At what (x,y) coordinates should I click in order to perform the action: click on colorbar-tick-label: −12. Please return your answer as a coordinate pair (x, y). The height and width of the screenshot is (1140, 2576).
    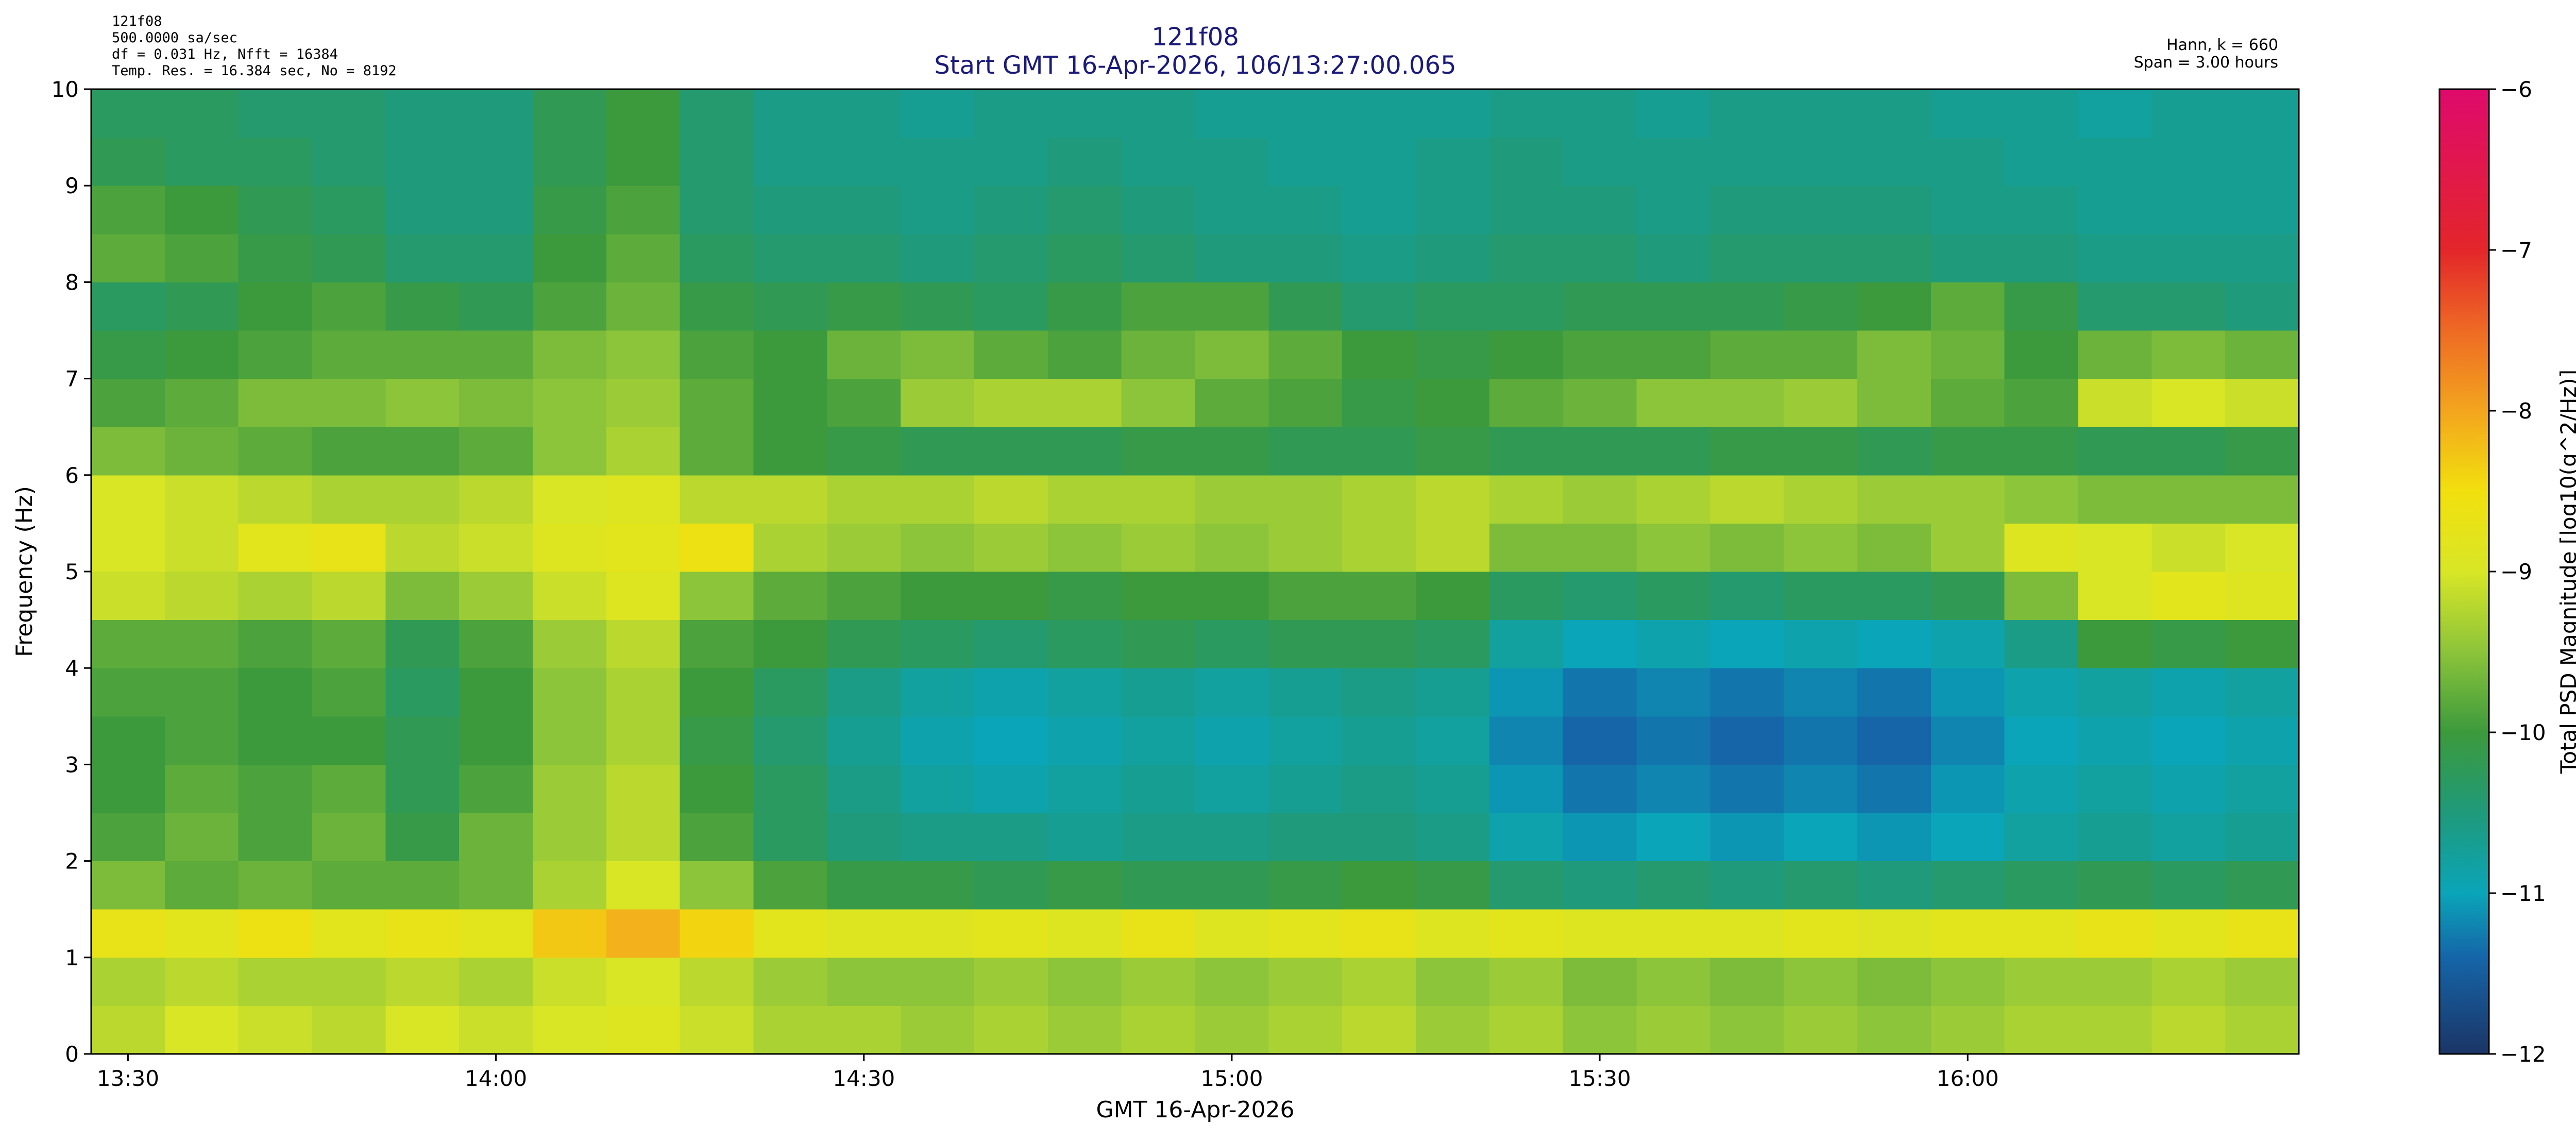
    Looking at the image, I should click on (2523, 1054).